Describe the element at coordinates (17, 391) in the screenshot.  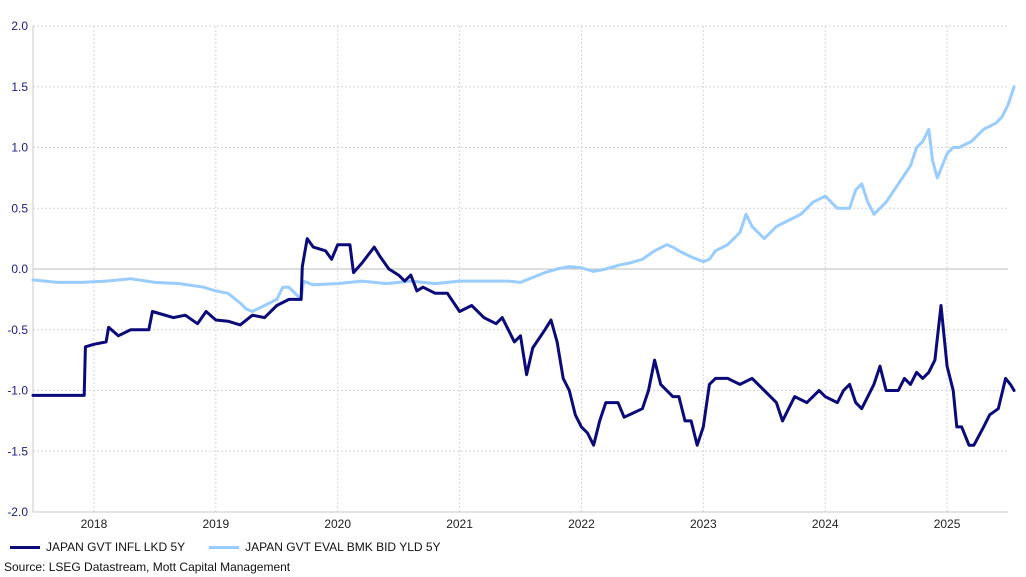
I see `y-tick-label: -1.0` at that location.